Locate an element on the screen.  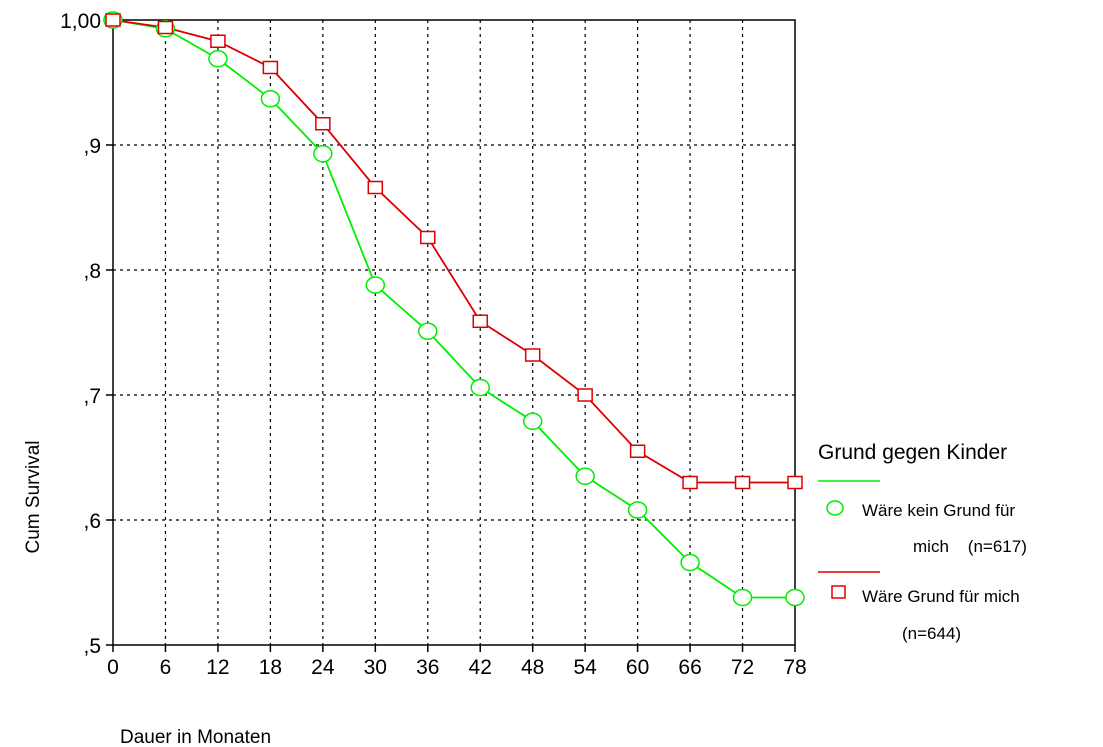
y-axis-title: Cum Survival is located at coordinates (33, 497).